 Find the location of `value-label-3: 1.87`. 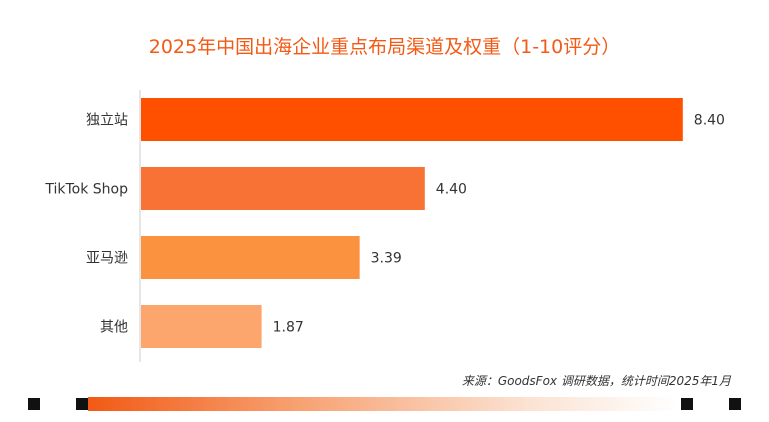

value-label-3: 1.87 is located at coordinates (288, 328).